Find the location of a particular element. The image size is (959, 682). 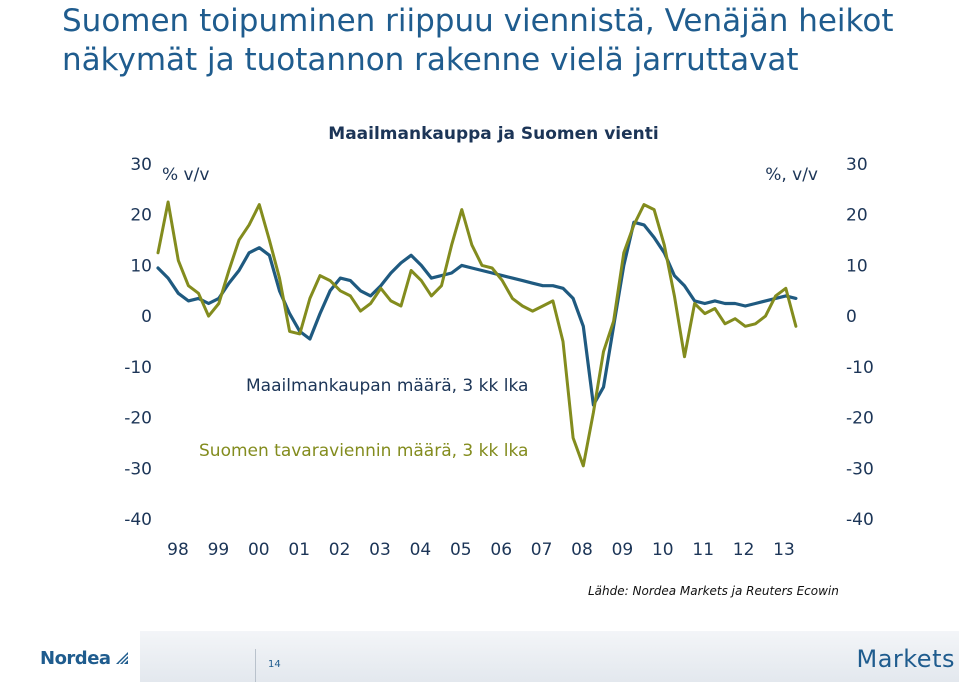

y-tick-label-left: 20 is located at coordinates (141, 216).